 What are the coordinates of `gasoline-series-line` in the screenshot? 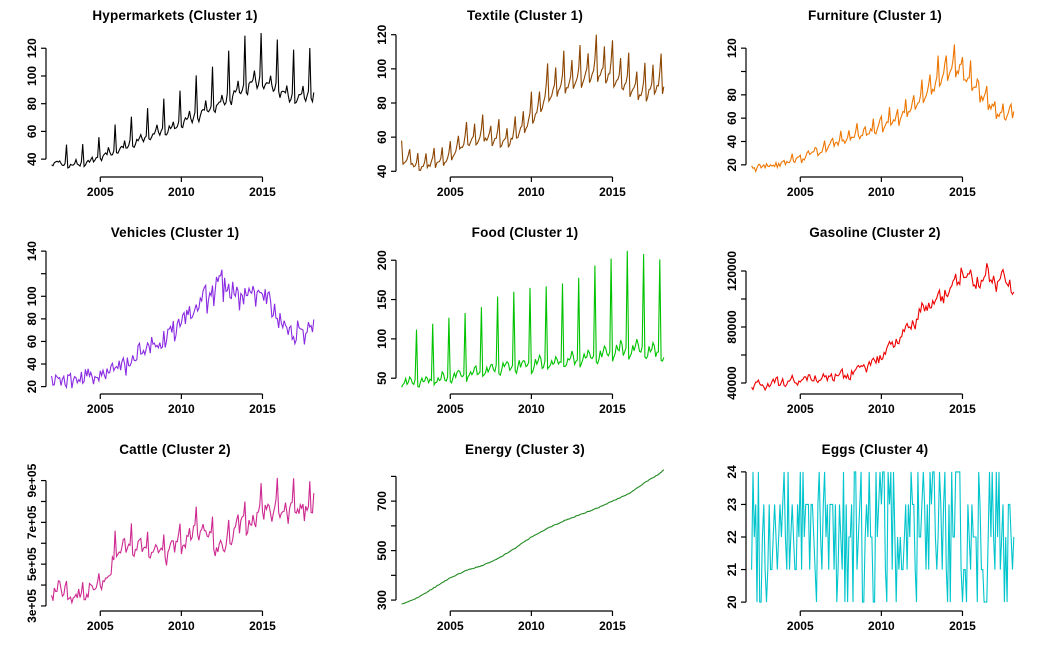 It's located at (883, 327).